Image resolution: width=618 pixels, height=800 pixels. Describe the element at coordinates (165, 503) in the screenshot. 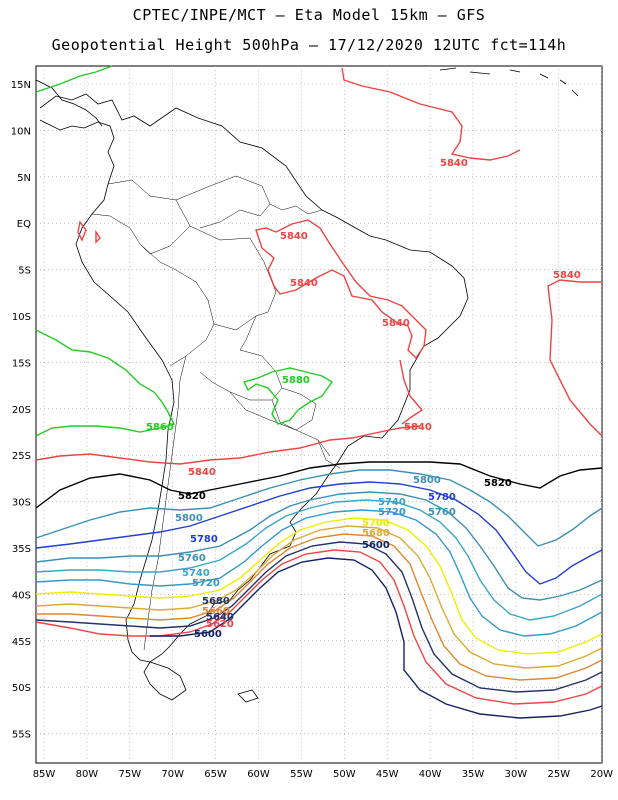

I see `border-argentina-chile` at that location.